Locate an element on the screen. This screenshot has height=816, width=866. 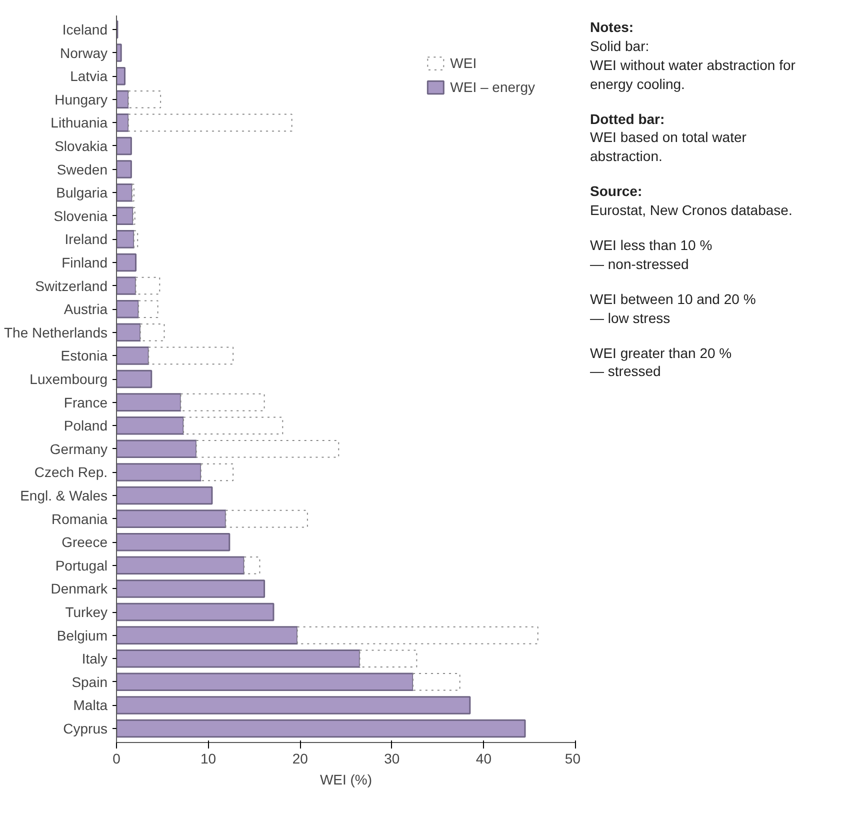
text: WEI less than 10 % — non-stressed is located at coordinates (652, 255).